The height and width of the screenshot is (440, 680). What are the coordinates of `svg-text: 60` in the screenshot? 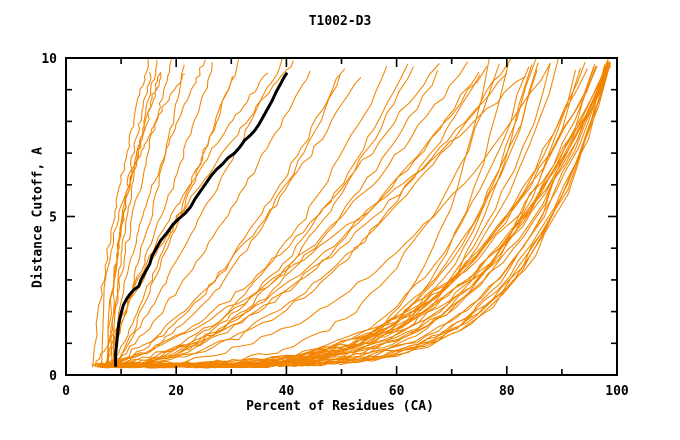 It's located at (397, 391).